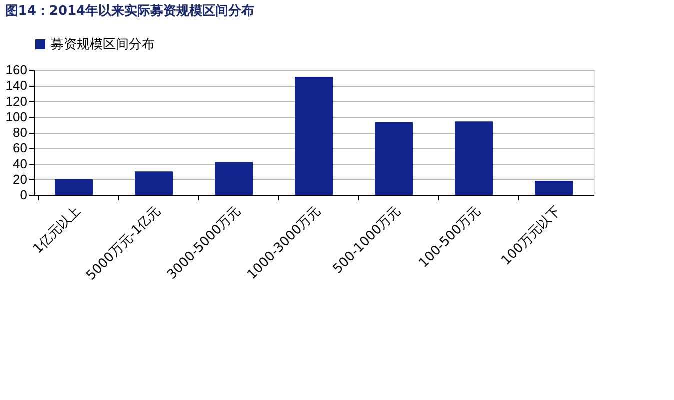 The image size is (674, 400). I want to click on y-tick-label: 100, so click(17, 116).